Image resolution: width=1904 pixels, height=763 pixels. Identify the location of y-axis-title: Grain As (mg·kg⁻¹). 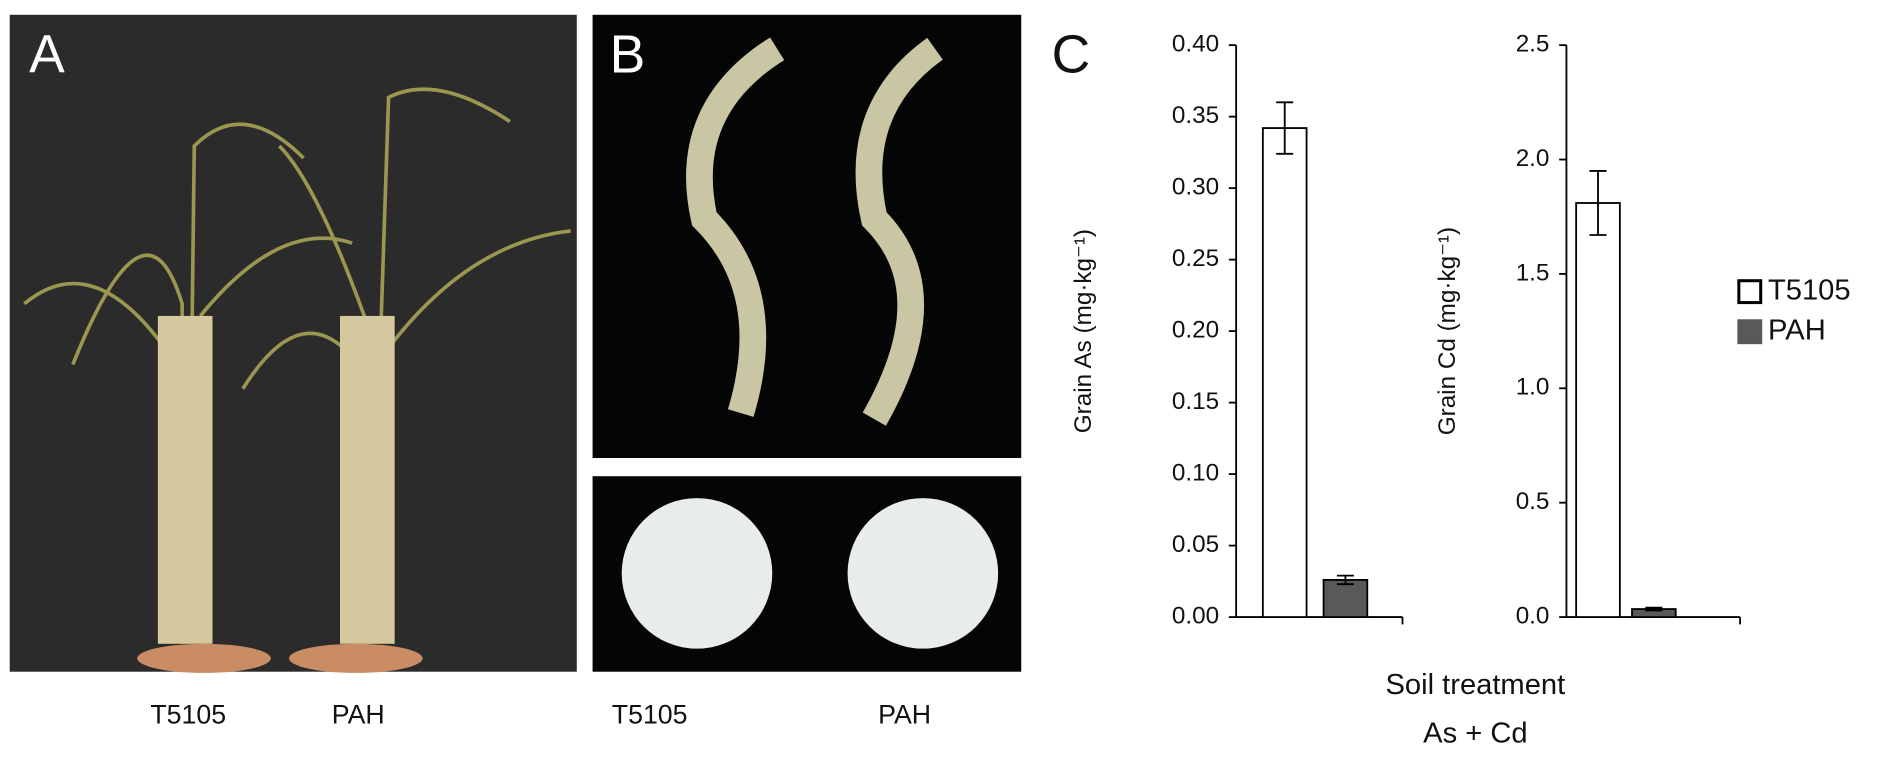
(1083, 331).